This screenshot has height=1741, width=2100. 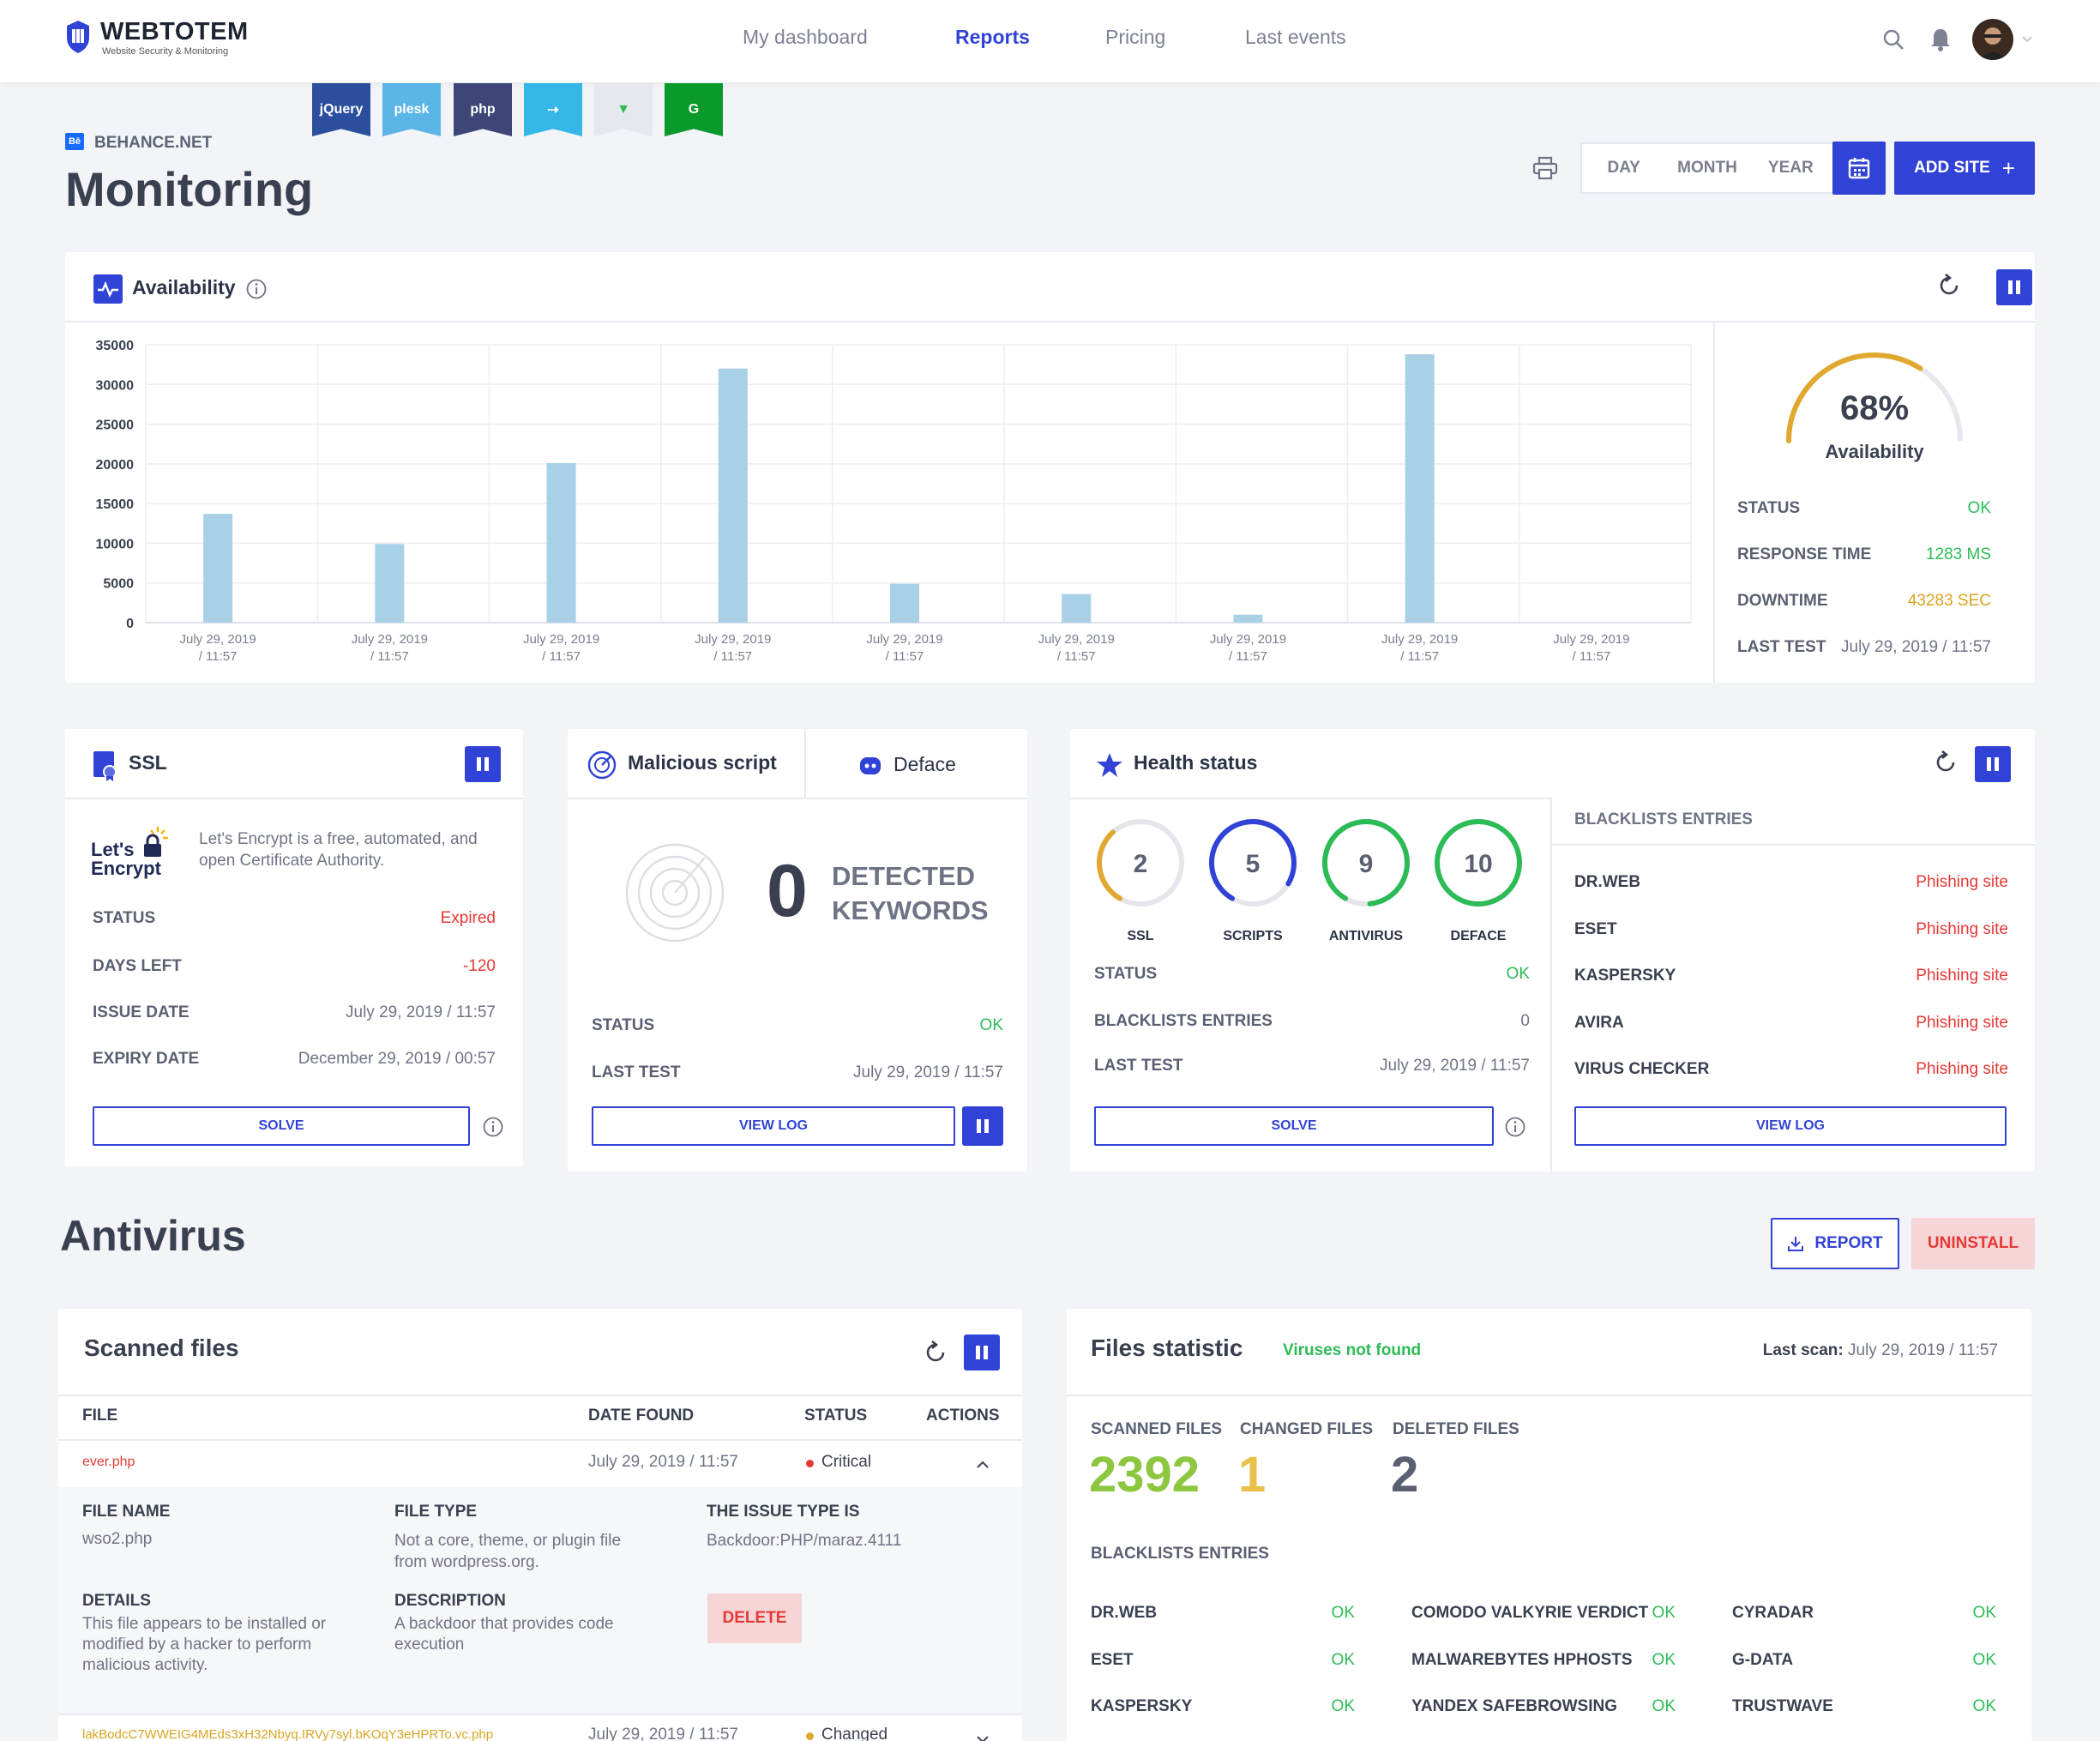 What do you see at coordinates (1964, 168) in the screenshot?
I see `add-site-button: ADD SITE +` at bounding box center [1964, 168].